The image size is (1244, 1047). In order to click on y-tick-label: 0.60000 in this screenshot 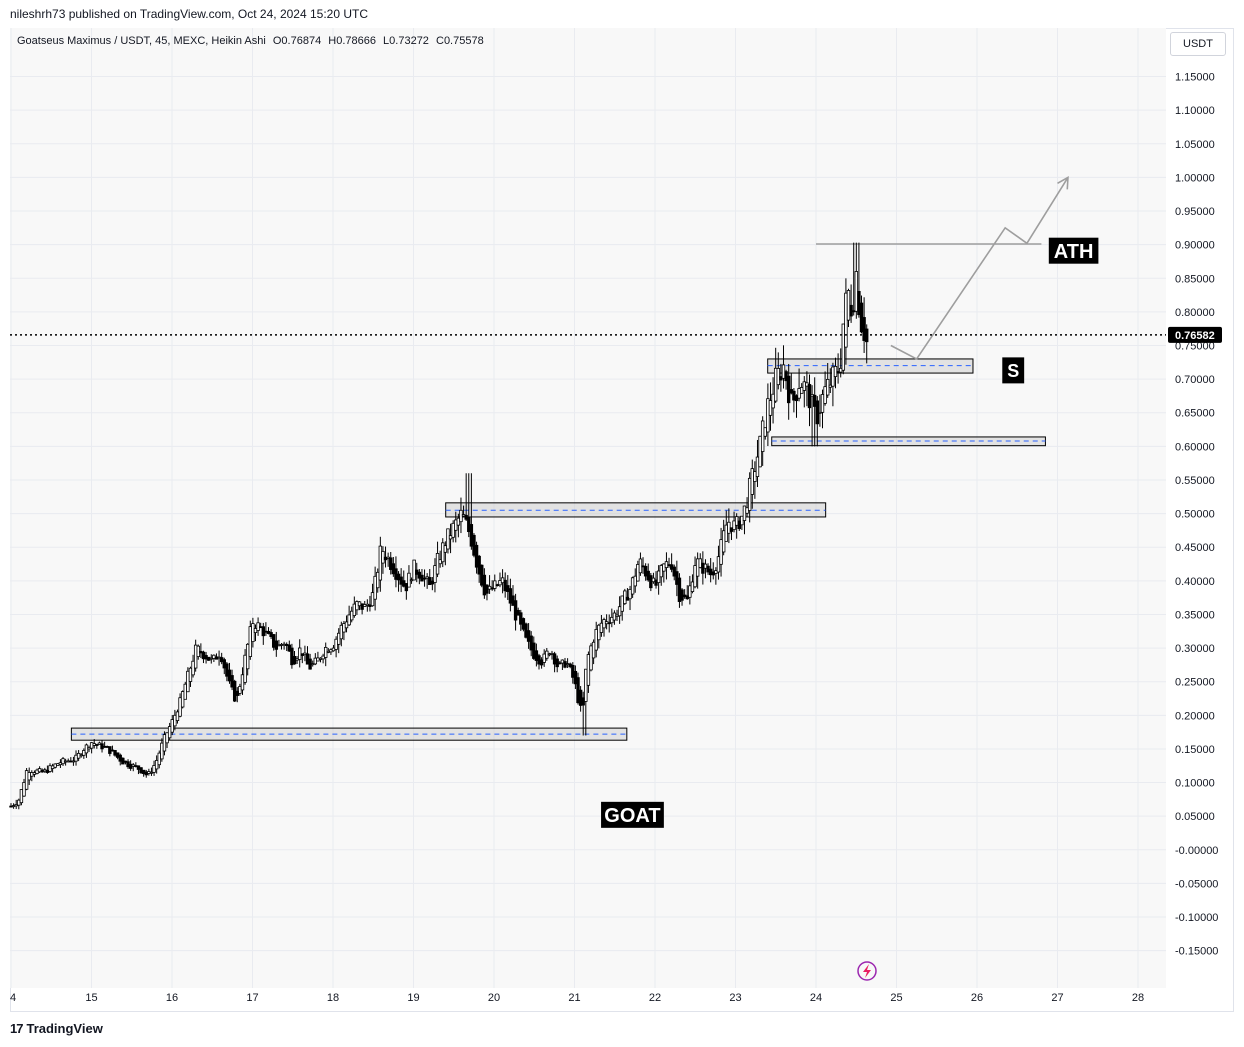, I will do `click(1195, 447)`.